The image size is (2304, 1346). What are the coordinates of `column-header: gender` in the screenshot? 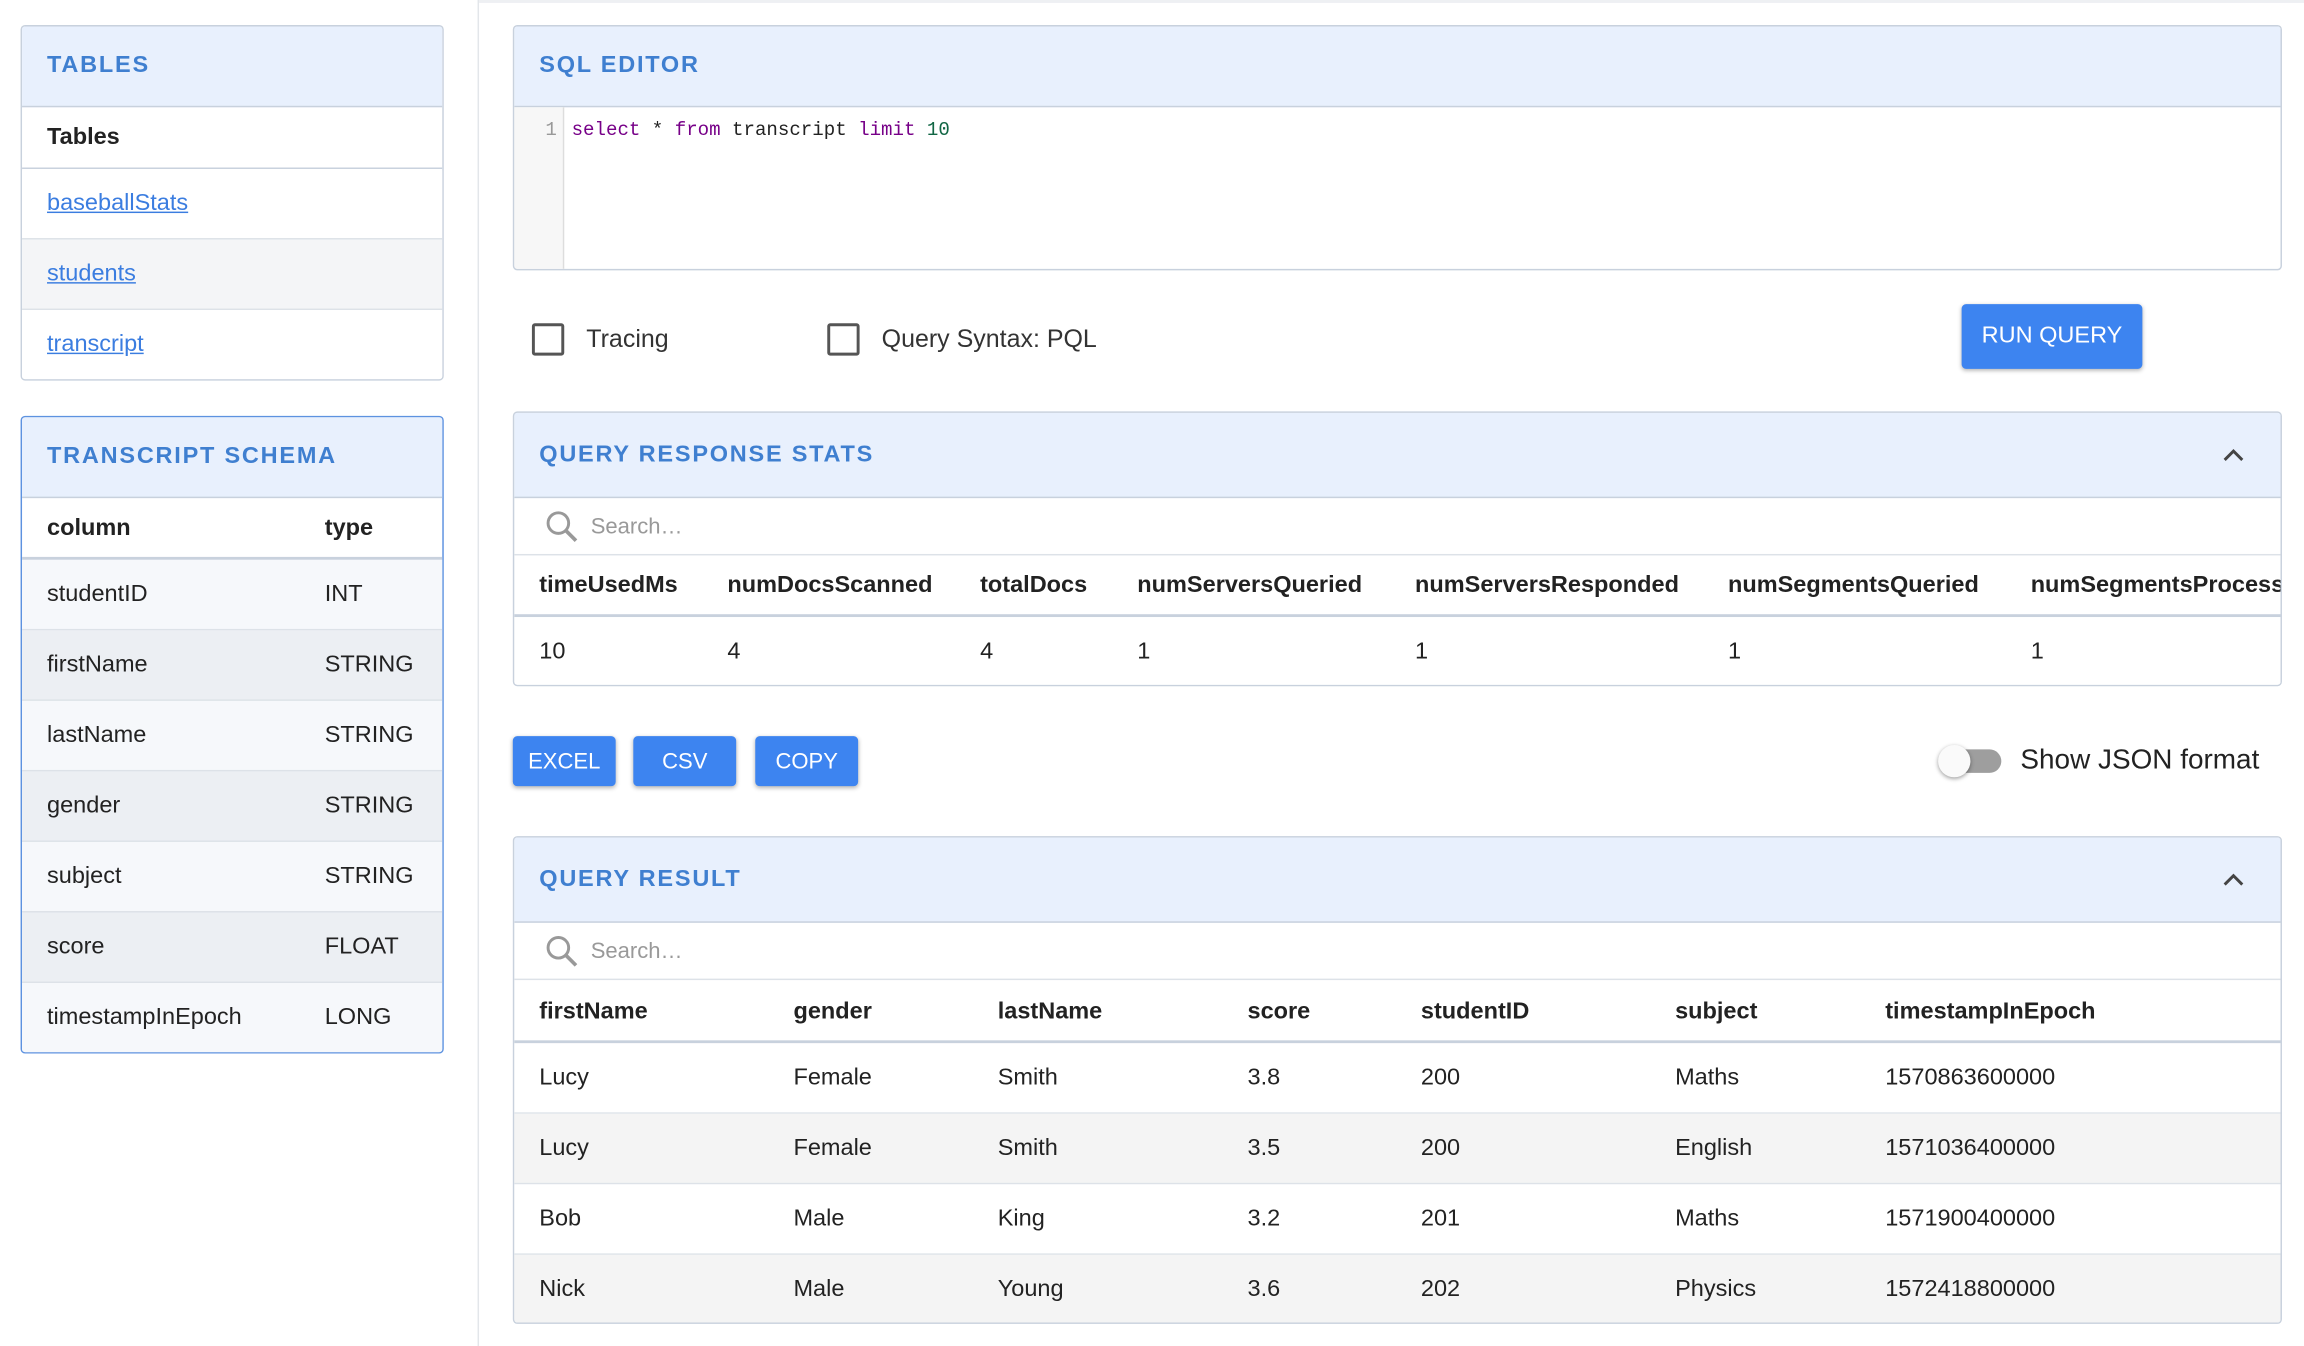 It's located at (832, 1011).